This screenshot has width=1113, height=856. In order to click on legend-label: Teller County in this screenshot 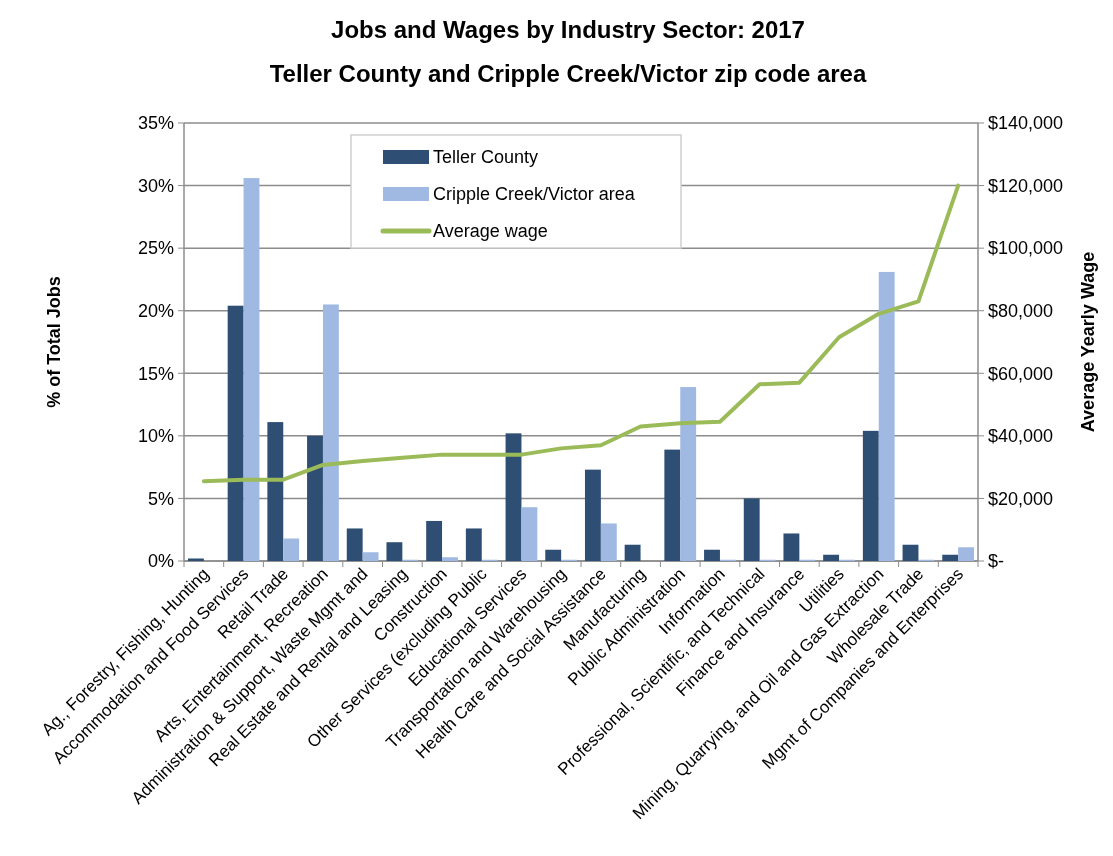, I will do `click(486, 157)`.